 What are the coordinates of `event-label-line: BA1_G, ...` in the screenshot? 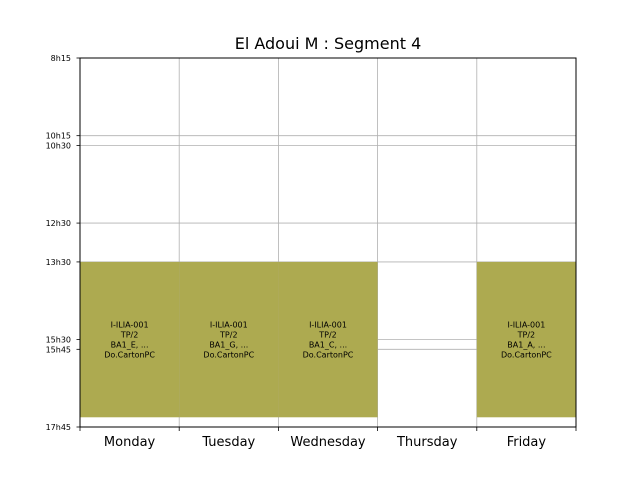 It's located at (228, 345).